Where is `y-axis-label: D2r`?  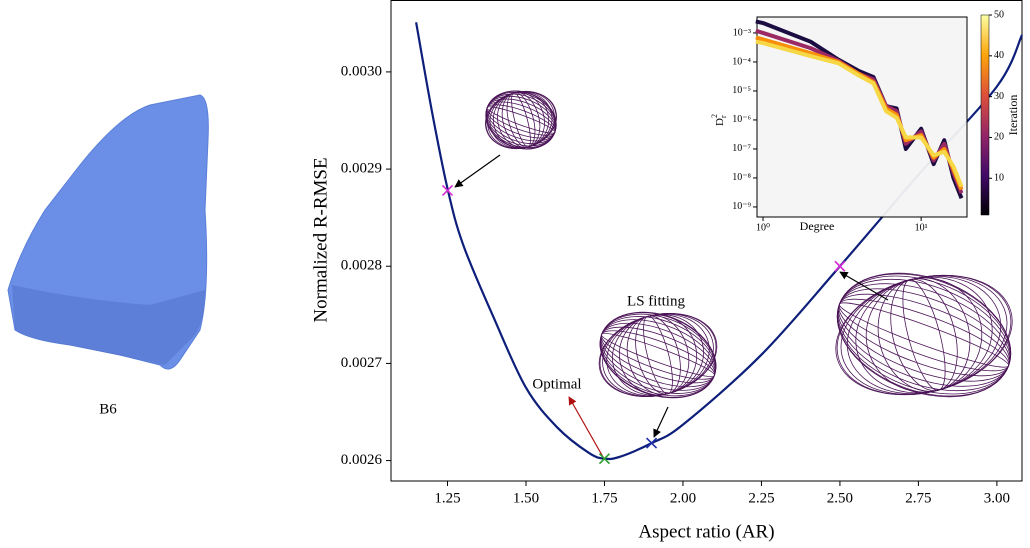 y-axis-label: D2r is located at coordinates (719, 120).